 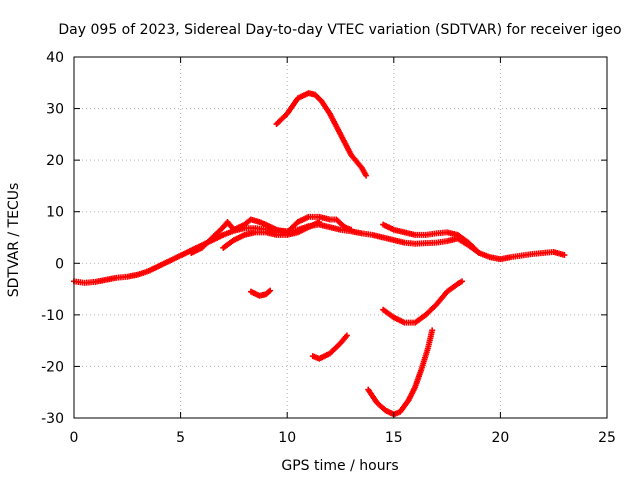 What do you see at coordinates (55, 161) in the screenshot?
I see `y-tick-label: 20` at bounding box center [55, 161].